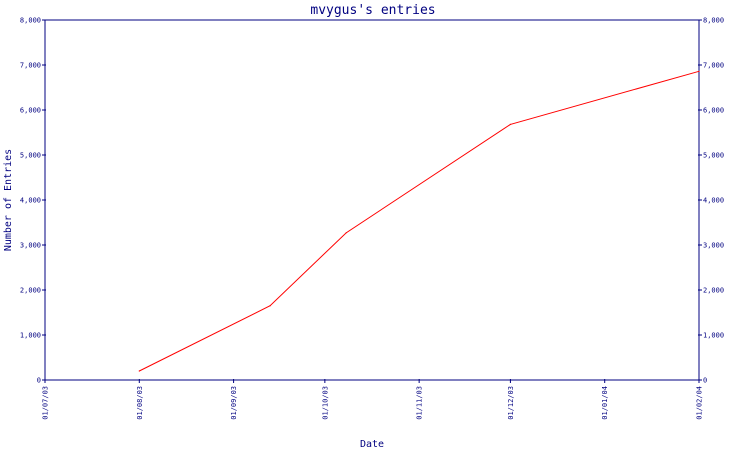  Describe the element at coordinates (713, 291) in the screenshot. I see `y-tick-label-right: 2,000` at that location.